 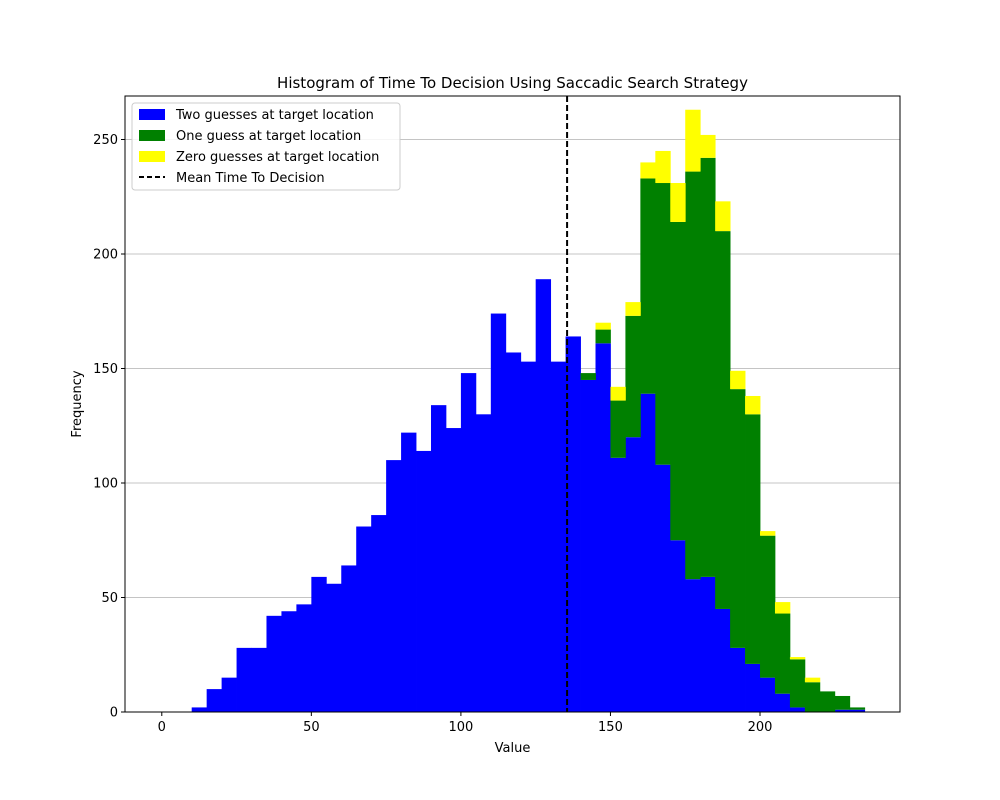 I want to click on x-tick-label: 100, so click(x=460, y=727).